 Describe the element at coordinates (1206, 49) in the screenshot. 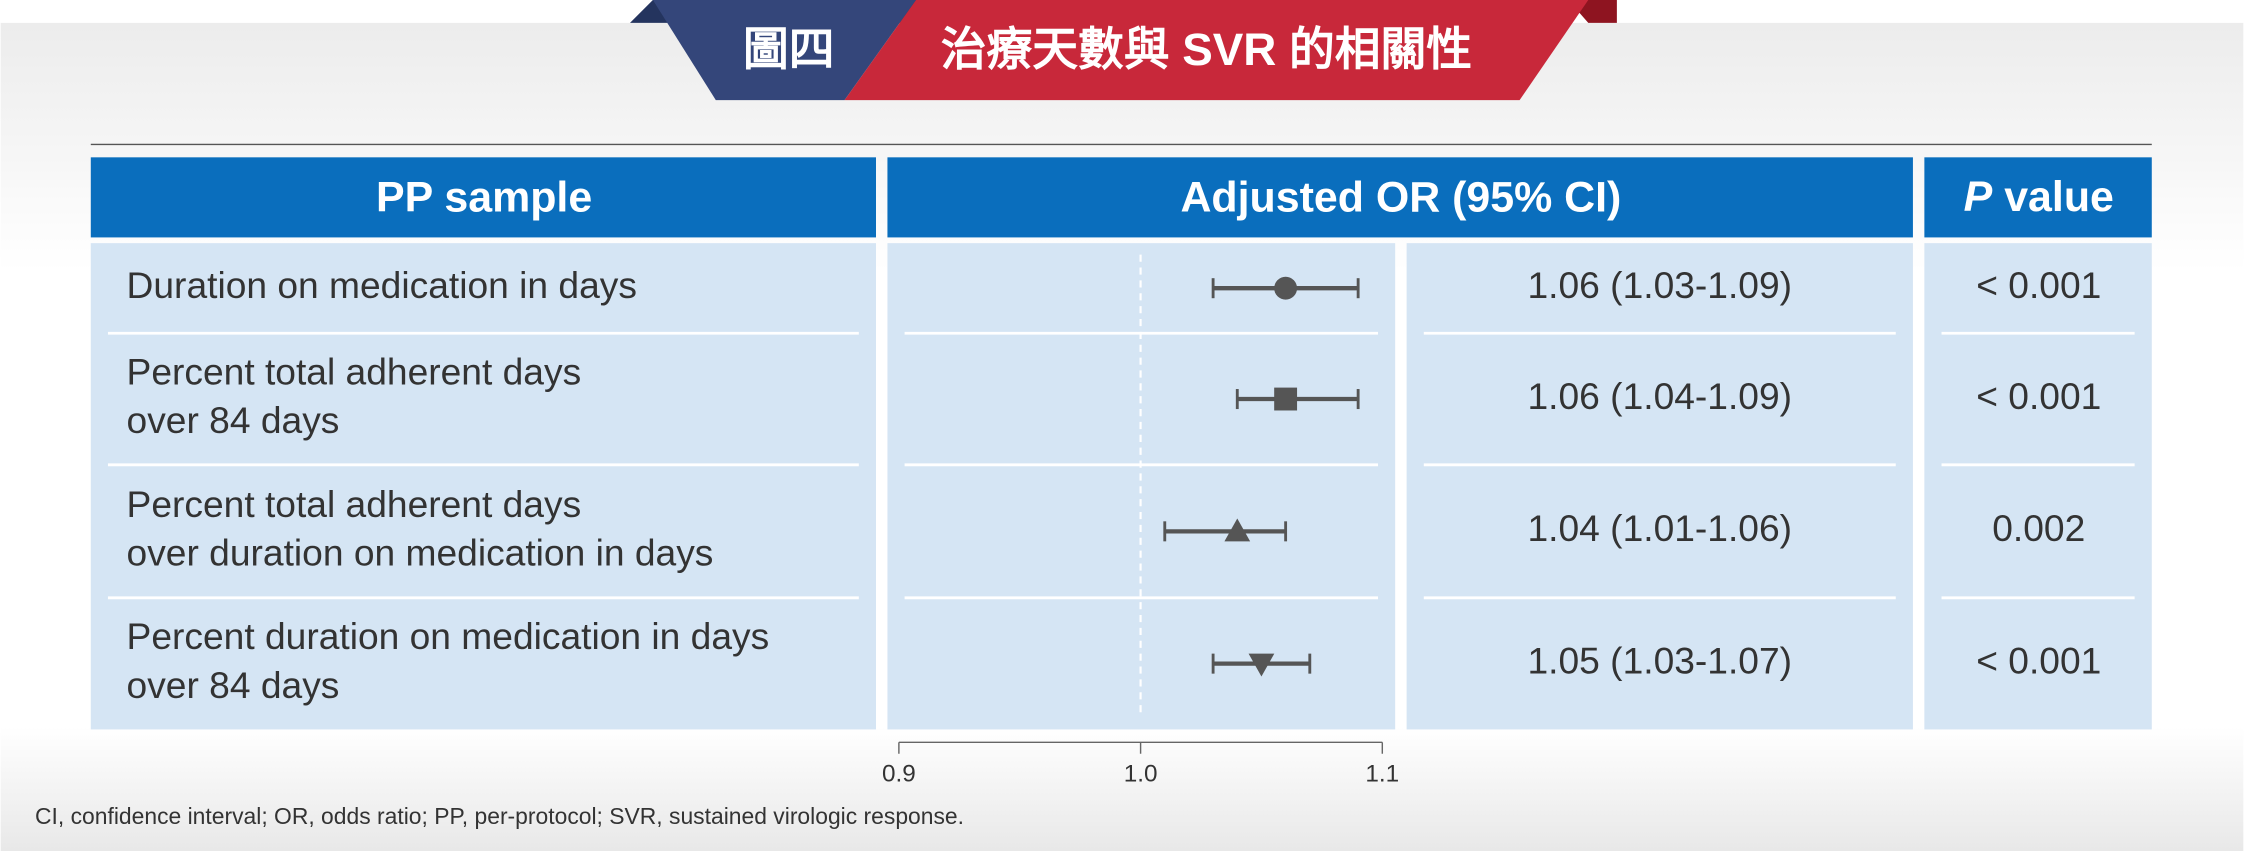

I see `banner-title: 治療天數與 SVR 的相關性` at that location.